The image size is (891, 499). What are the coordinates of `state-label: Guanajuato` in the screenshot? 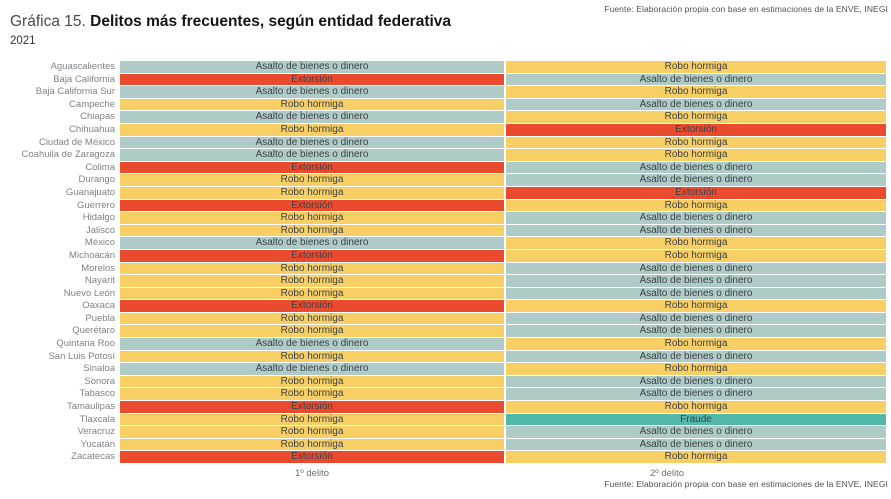 It's located at (90, 192).